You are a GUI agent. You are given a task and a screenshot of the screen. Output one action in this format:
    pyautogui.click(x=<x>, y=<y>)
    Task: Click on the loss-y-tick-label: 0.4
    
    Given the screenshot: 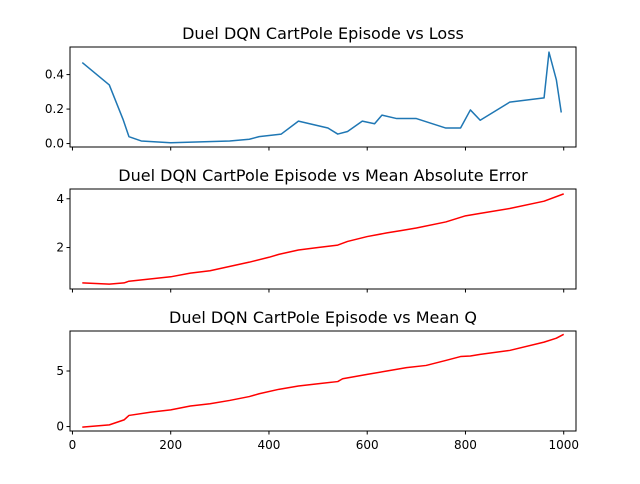 What is the action you would take?
    pyautogui.click(x=54, y=75)
    